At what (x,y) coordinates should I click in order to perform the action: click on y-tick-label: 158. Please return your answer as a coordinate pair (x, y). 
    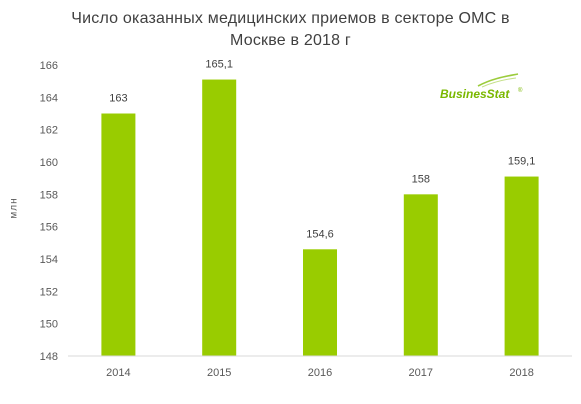
    Looking at the image, I should click on (49, 195).